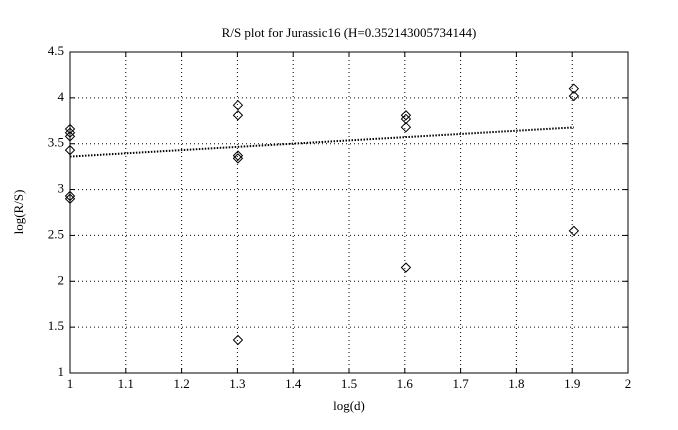  What do you see at coordinates (56, 50) in the screenshot?
I see `y-tick-label: 4.5` at bounding box center [56, 50].